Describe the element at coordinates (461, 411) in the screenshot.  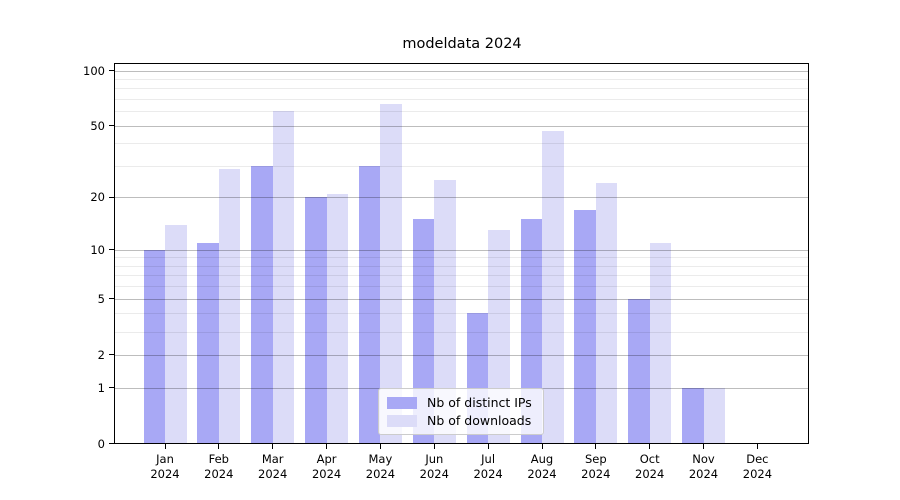
I see `legend: Nb of distinct IPs Nb of downloads` at that location.